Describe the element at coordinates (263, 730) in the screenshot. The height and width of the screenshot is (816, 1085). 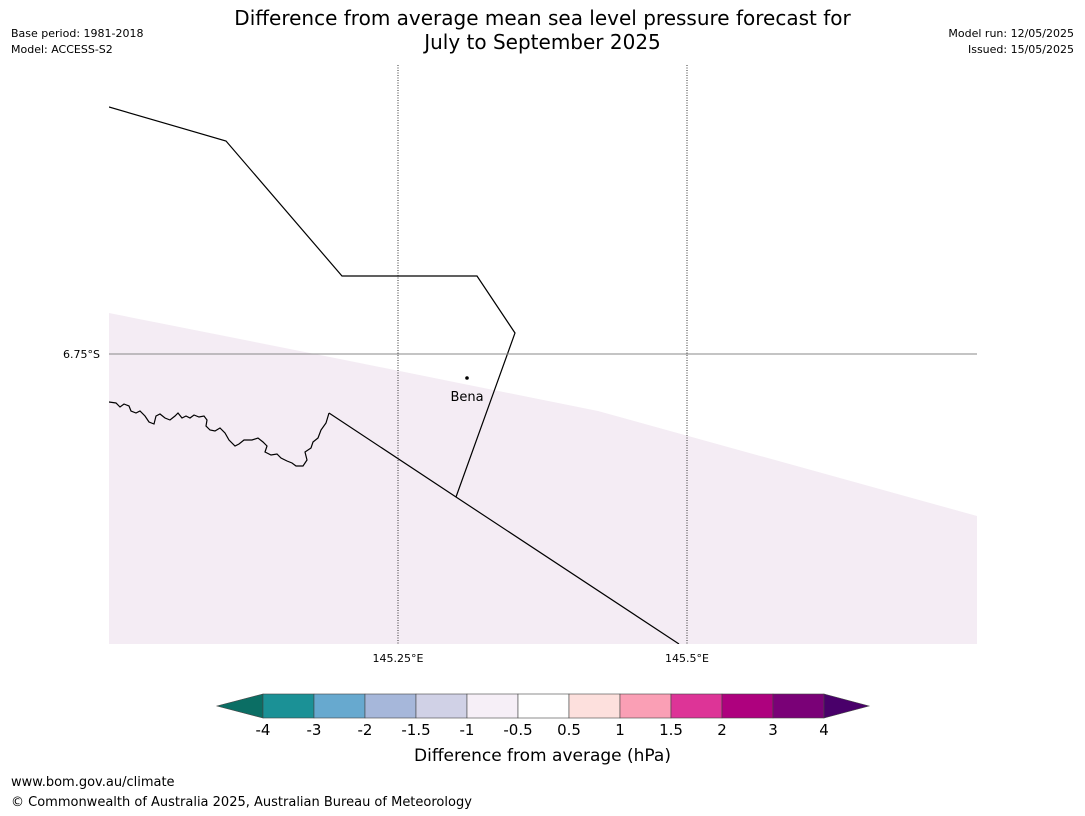
I see `colorbar-tick-label: -4` at that location.